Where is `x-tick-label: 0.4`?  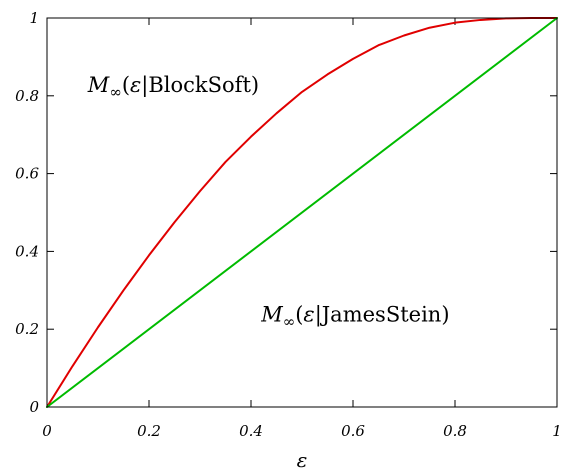
x-tick-label: 0.4 is located at coordinates (251, 431).